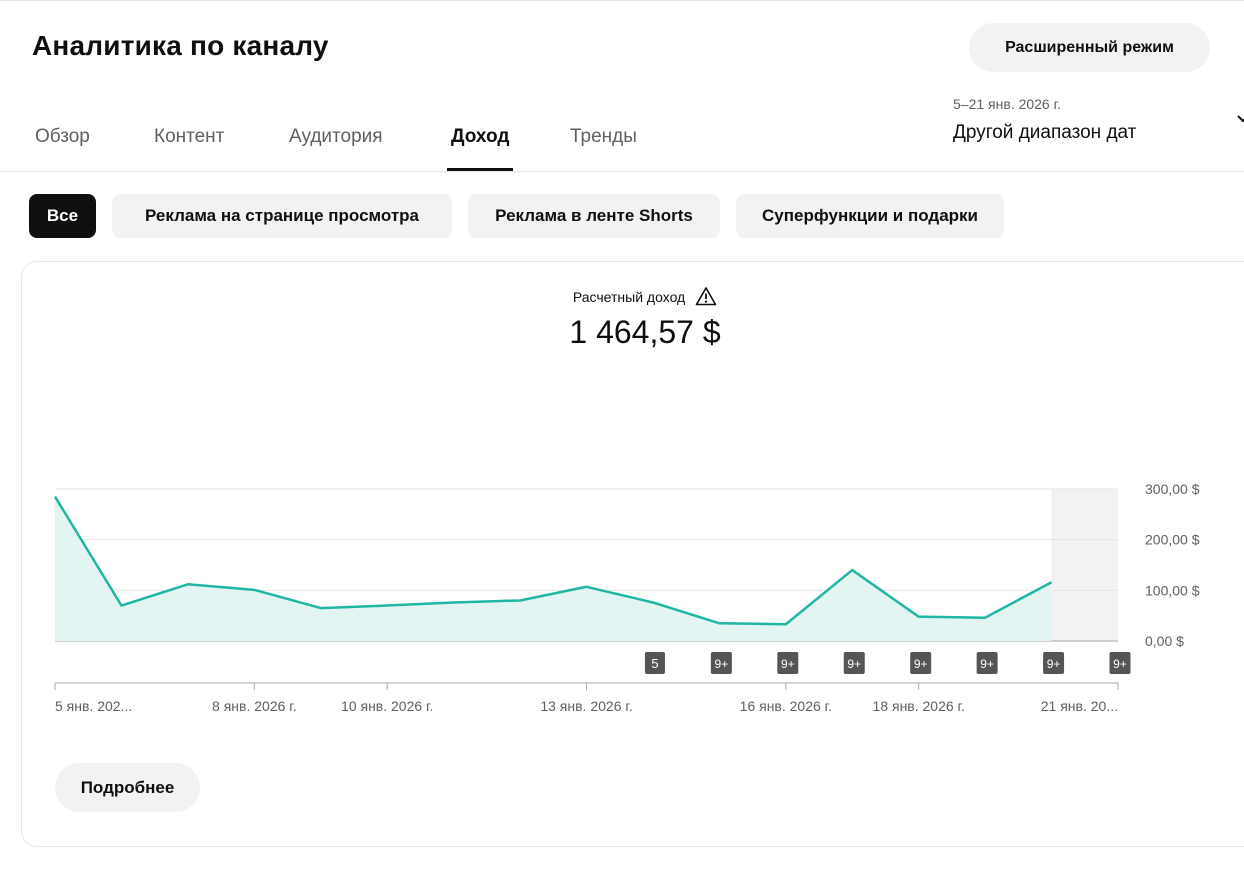 The height and width of the screenshot is (874, 1244). Describe the element at coordinates (706, 296) in the screenshot. I see `warning-triangle-icon` at that location.